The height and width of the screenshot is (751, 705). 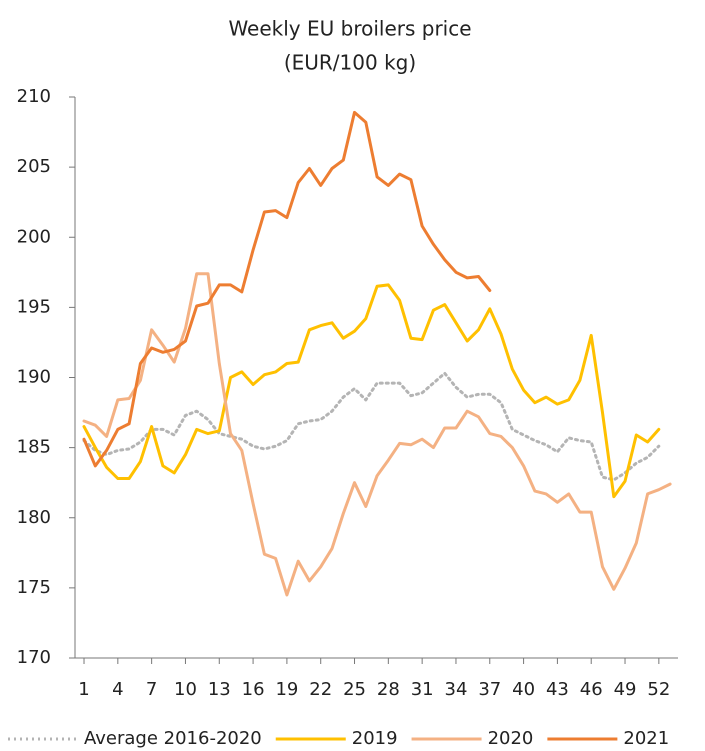 I want to click on chart-title: Weekly EU broilers price, so click(x=349, y=29).